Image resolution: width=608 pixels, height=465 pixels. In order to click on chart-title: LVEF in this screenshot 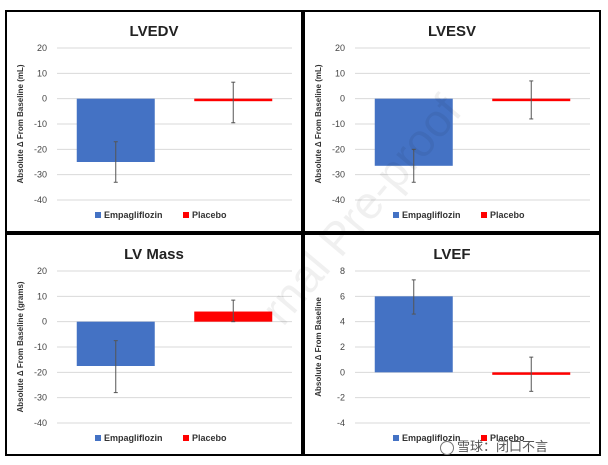, I will do `click(451, 254)`.